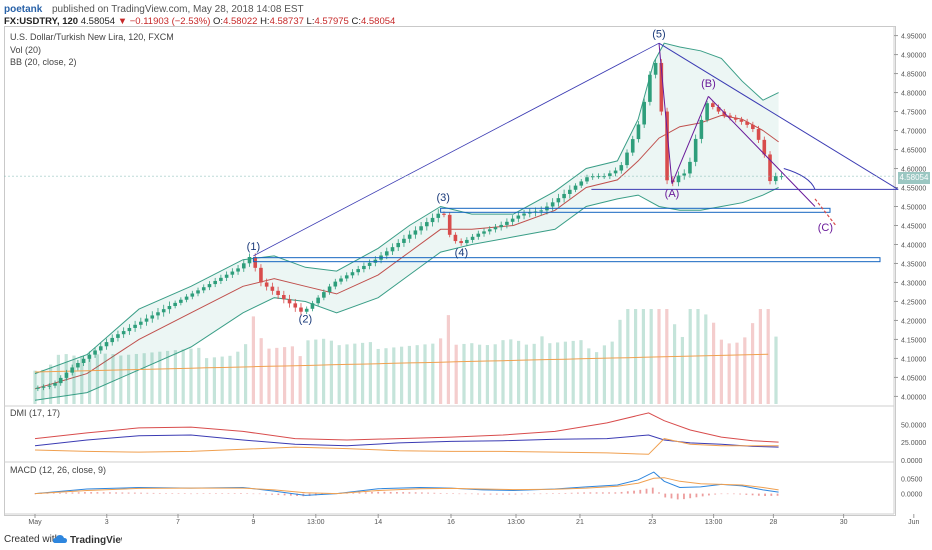  What do you see at coordinates (913, 226) in the screenshot?
I see `y-tick-label: 4.45000` at bounding box center [913, 226].